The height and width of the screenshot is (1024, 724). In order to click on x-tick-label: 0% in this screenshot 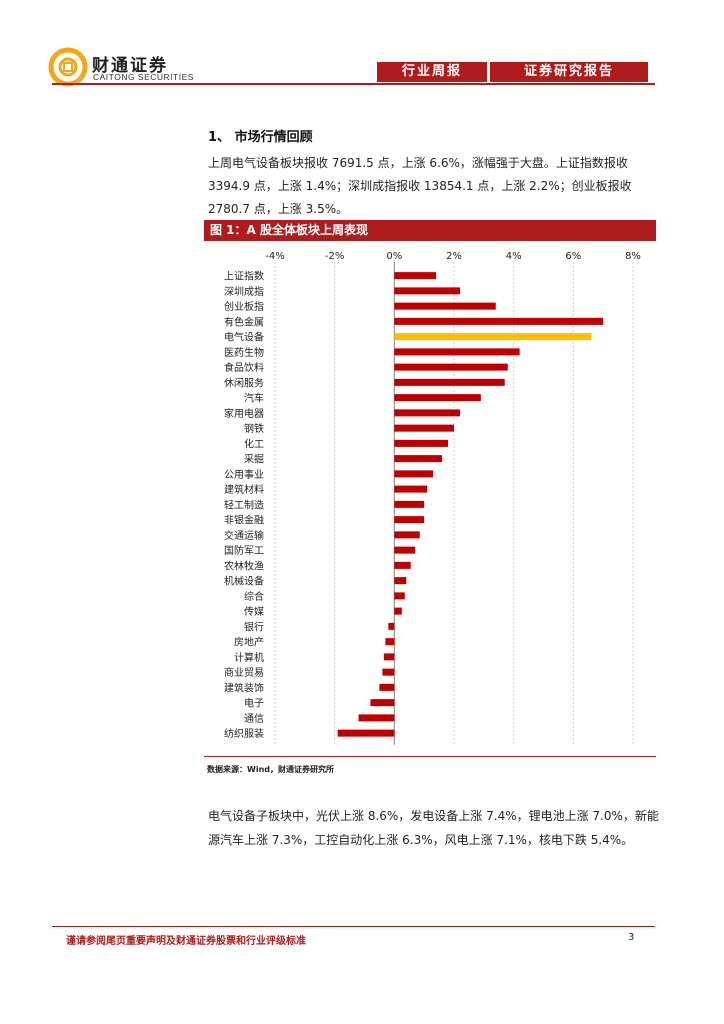, I will do `click(394, 256)`.